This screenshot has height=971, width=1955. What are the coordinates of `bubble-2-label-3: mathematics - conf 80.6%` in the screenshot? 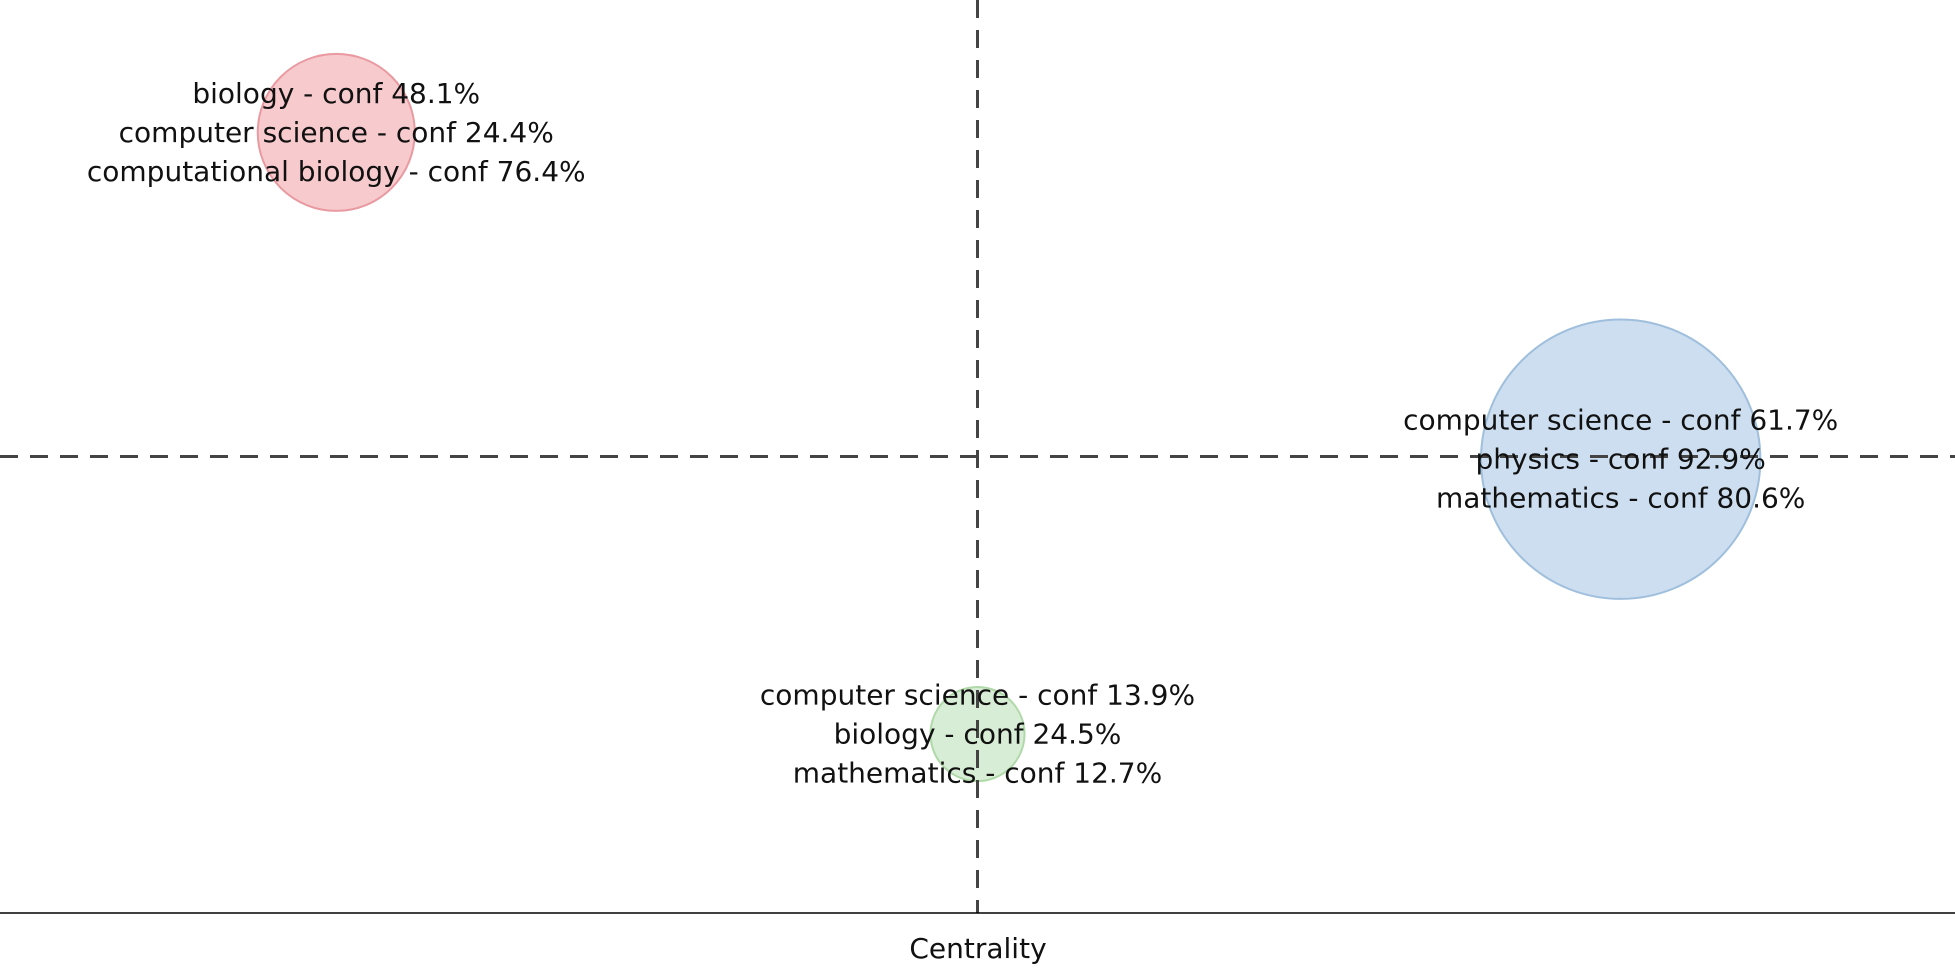 It's located at (1620, 498).